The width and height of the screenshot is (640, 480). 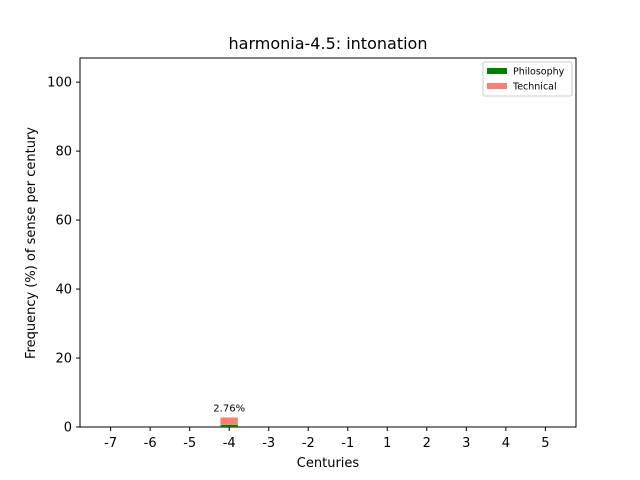 What do you see at coordinates (63, 152) in the screenshot?
I see `y-tick-label: 80` at bounding box center [63, 152].